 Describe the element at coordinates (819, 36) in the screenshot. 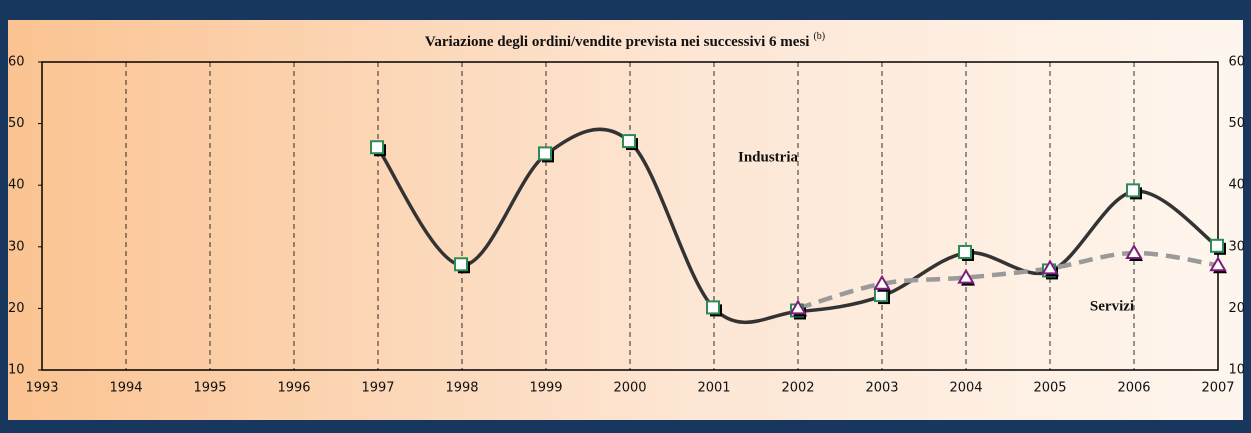

I see `title-note: (b)` at that location.